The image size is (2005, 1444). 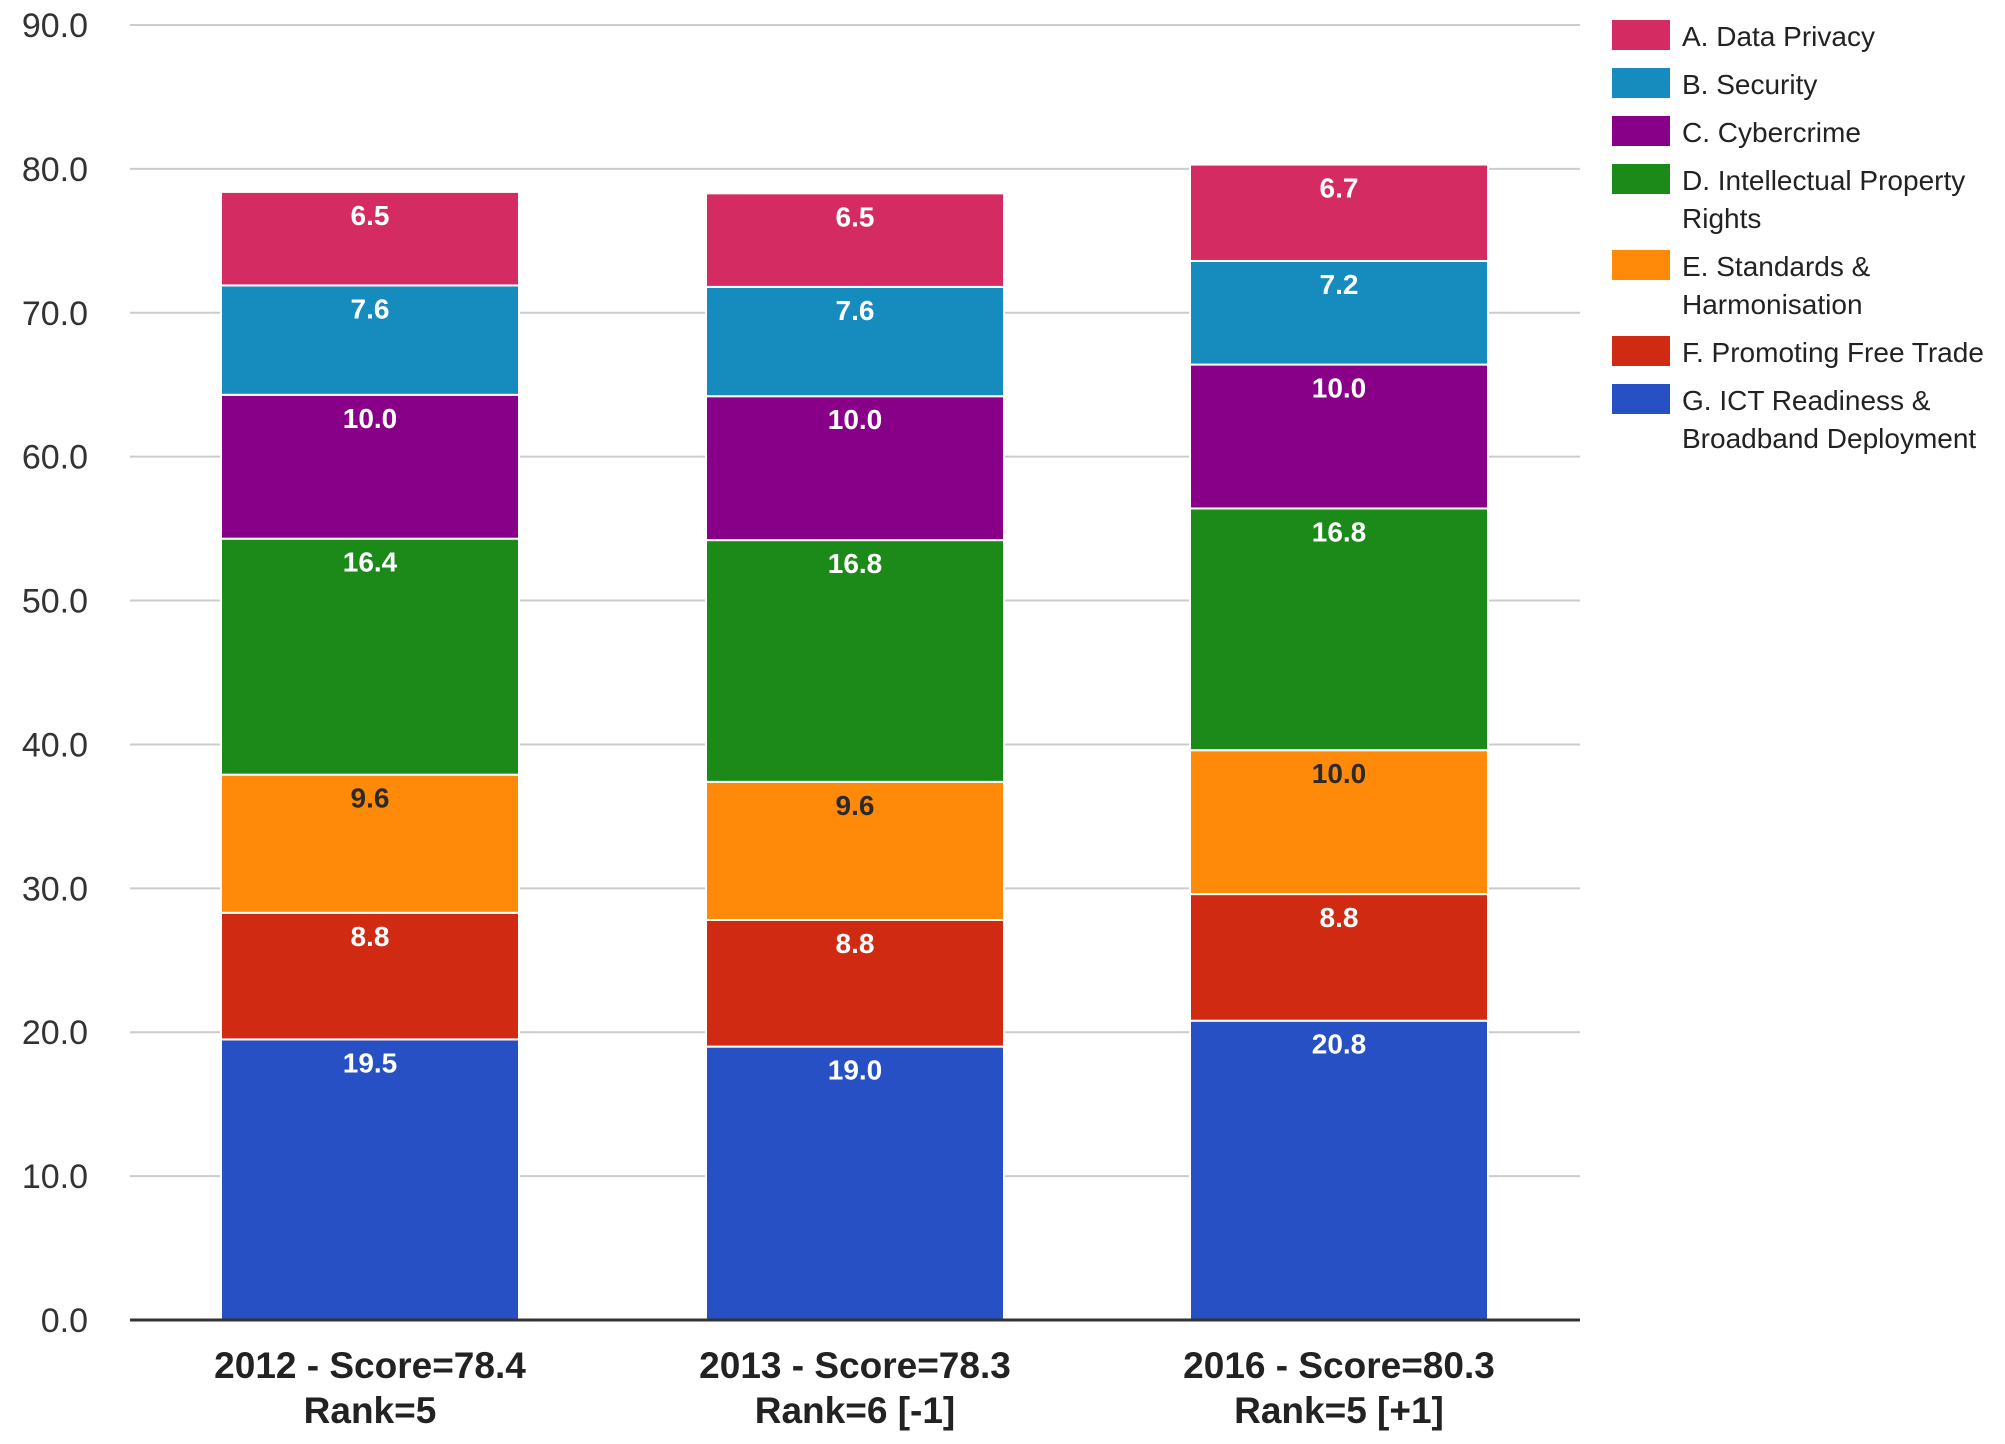 I want to click on legend-item: G. ICT Readiness & Broadband Deployment, so click(x=1807, y=420).